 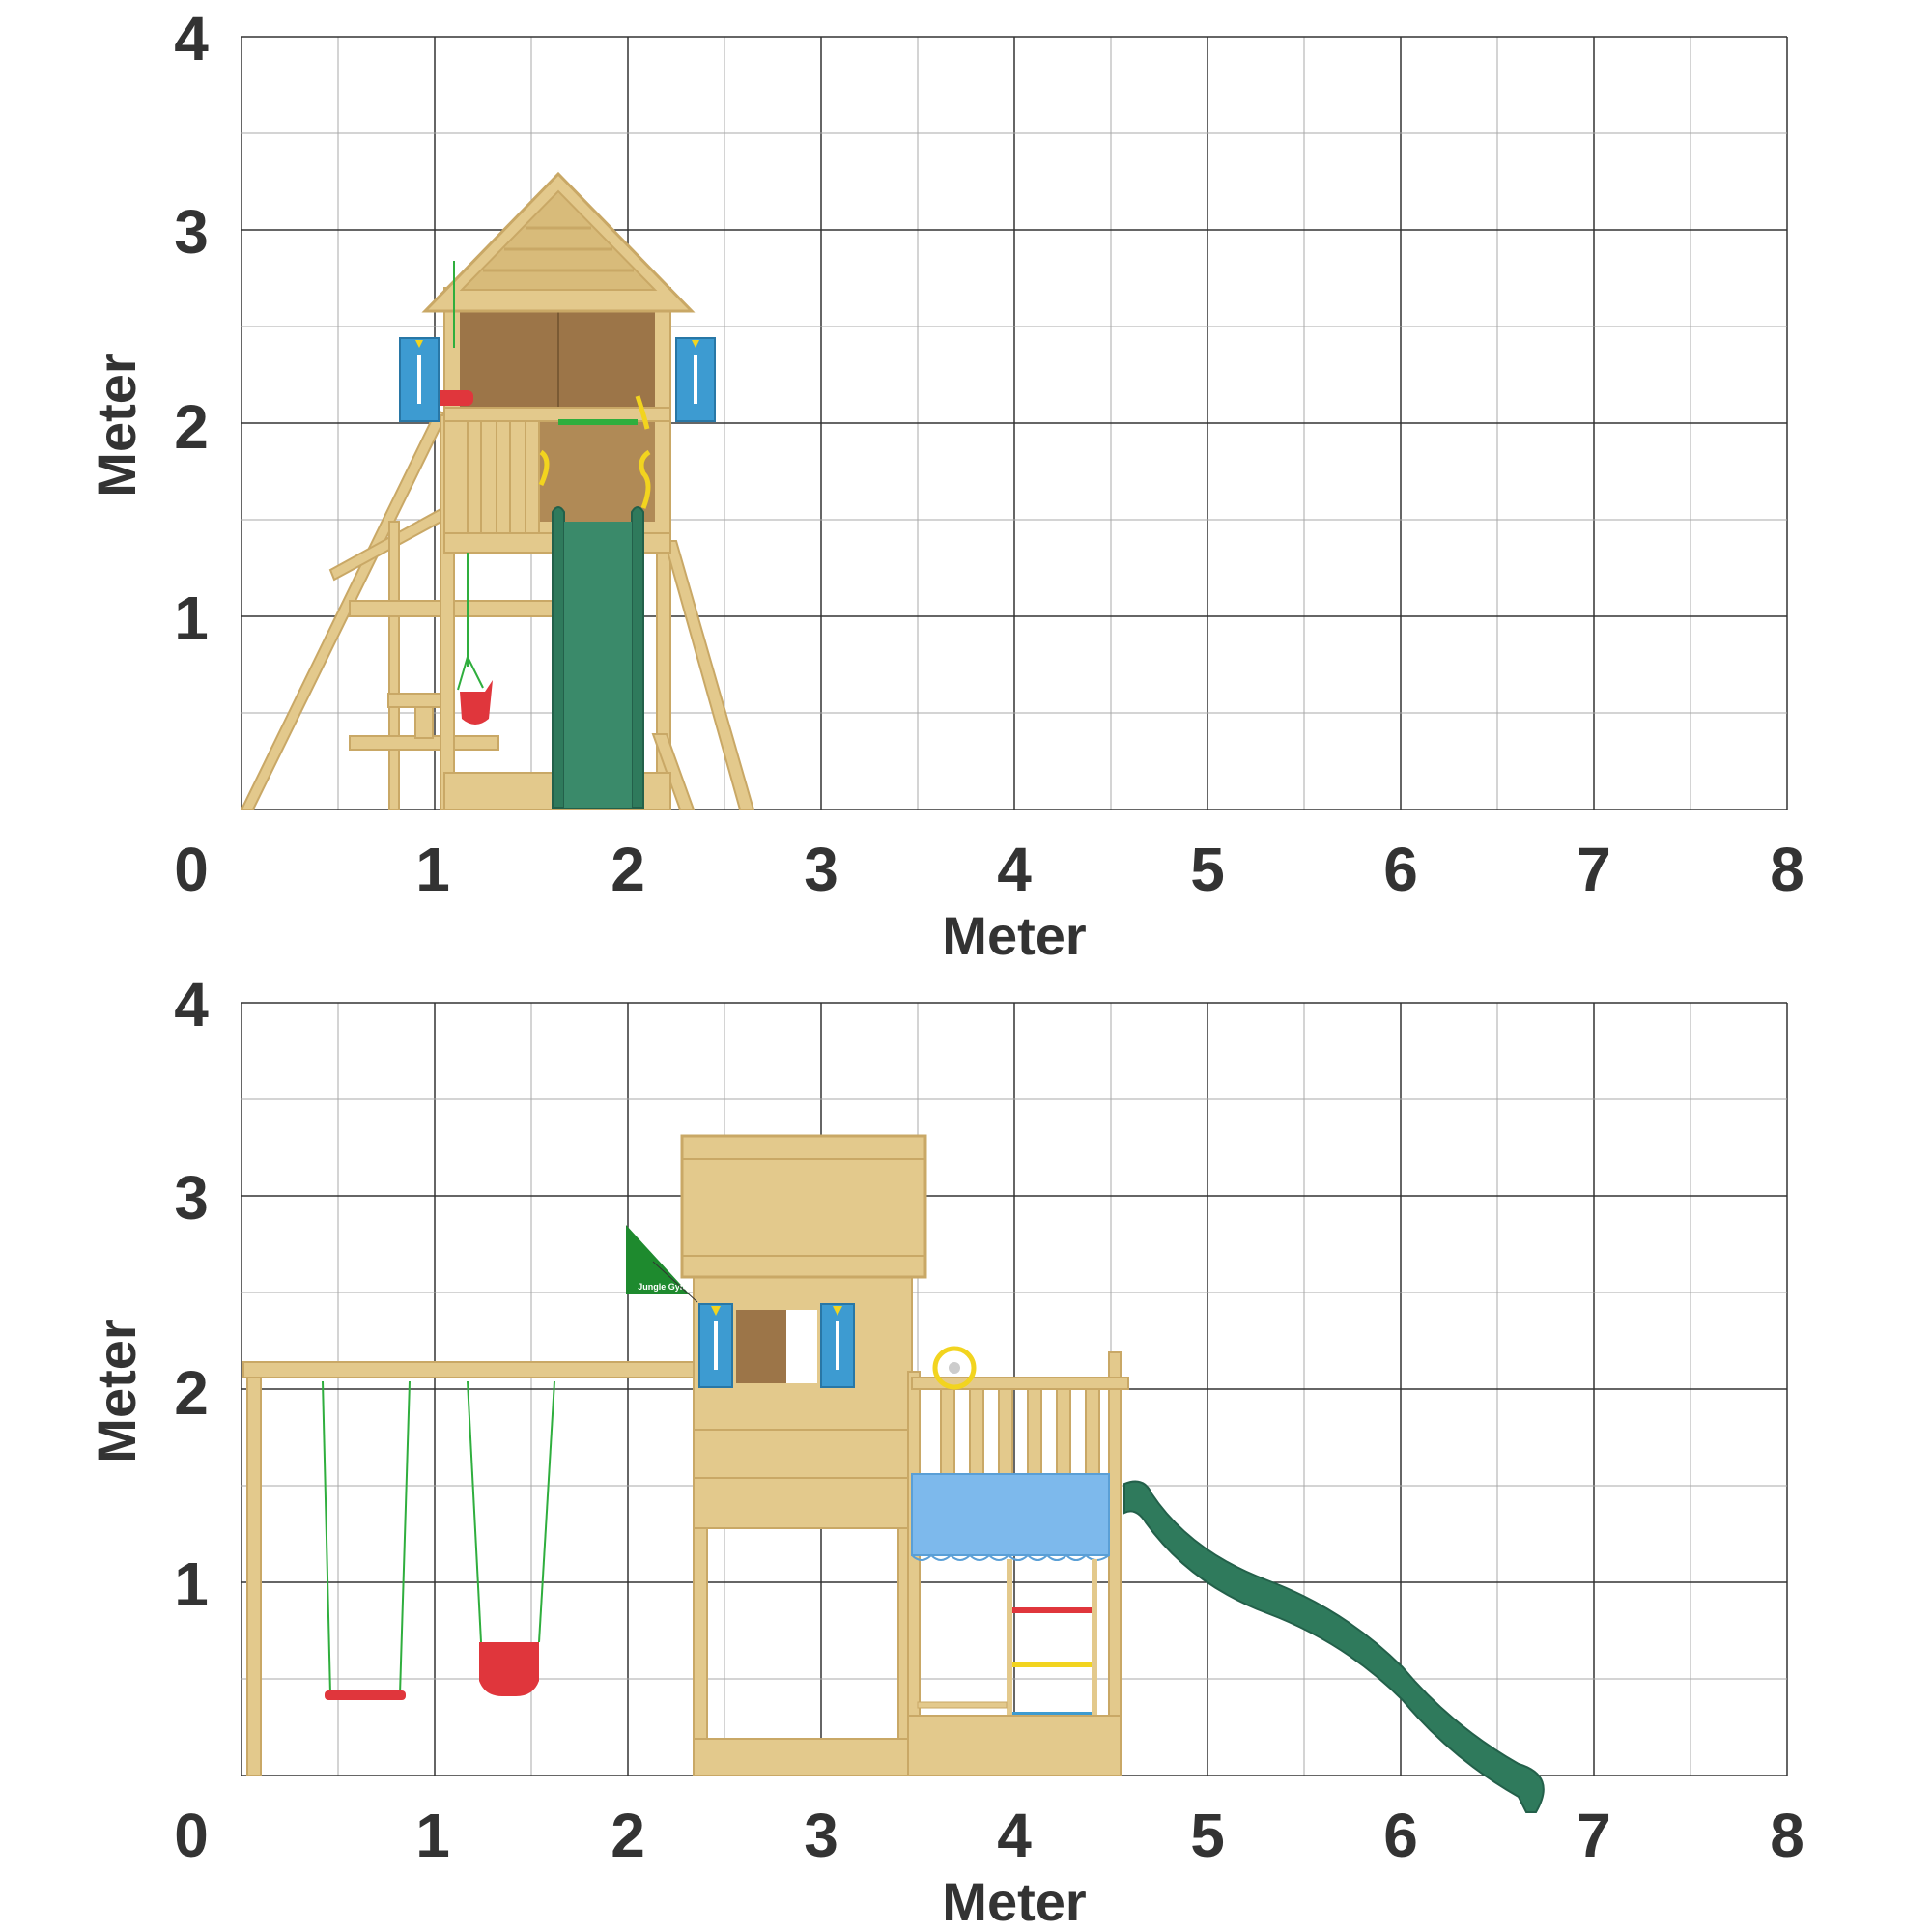 What do you see at coordinates (470, 1369) in the screenshot?
I see `swing-beam` at bounding box center [470, 1369].